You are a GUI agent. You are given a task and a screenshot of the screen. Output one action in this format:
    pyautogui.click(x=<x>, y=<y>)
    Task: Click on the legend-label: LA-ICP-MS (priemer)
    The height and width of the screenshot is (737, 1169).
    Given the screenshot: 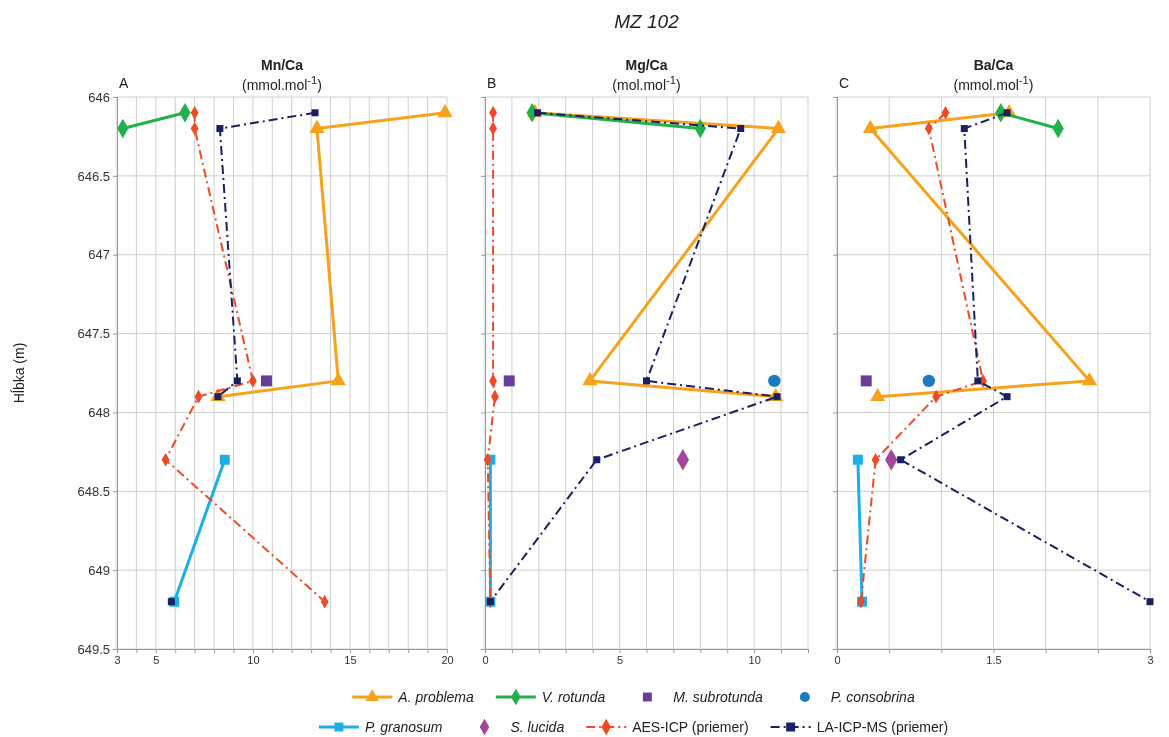 What is the action you would take?
    pyautogui.click(x=882, y=727)
    